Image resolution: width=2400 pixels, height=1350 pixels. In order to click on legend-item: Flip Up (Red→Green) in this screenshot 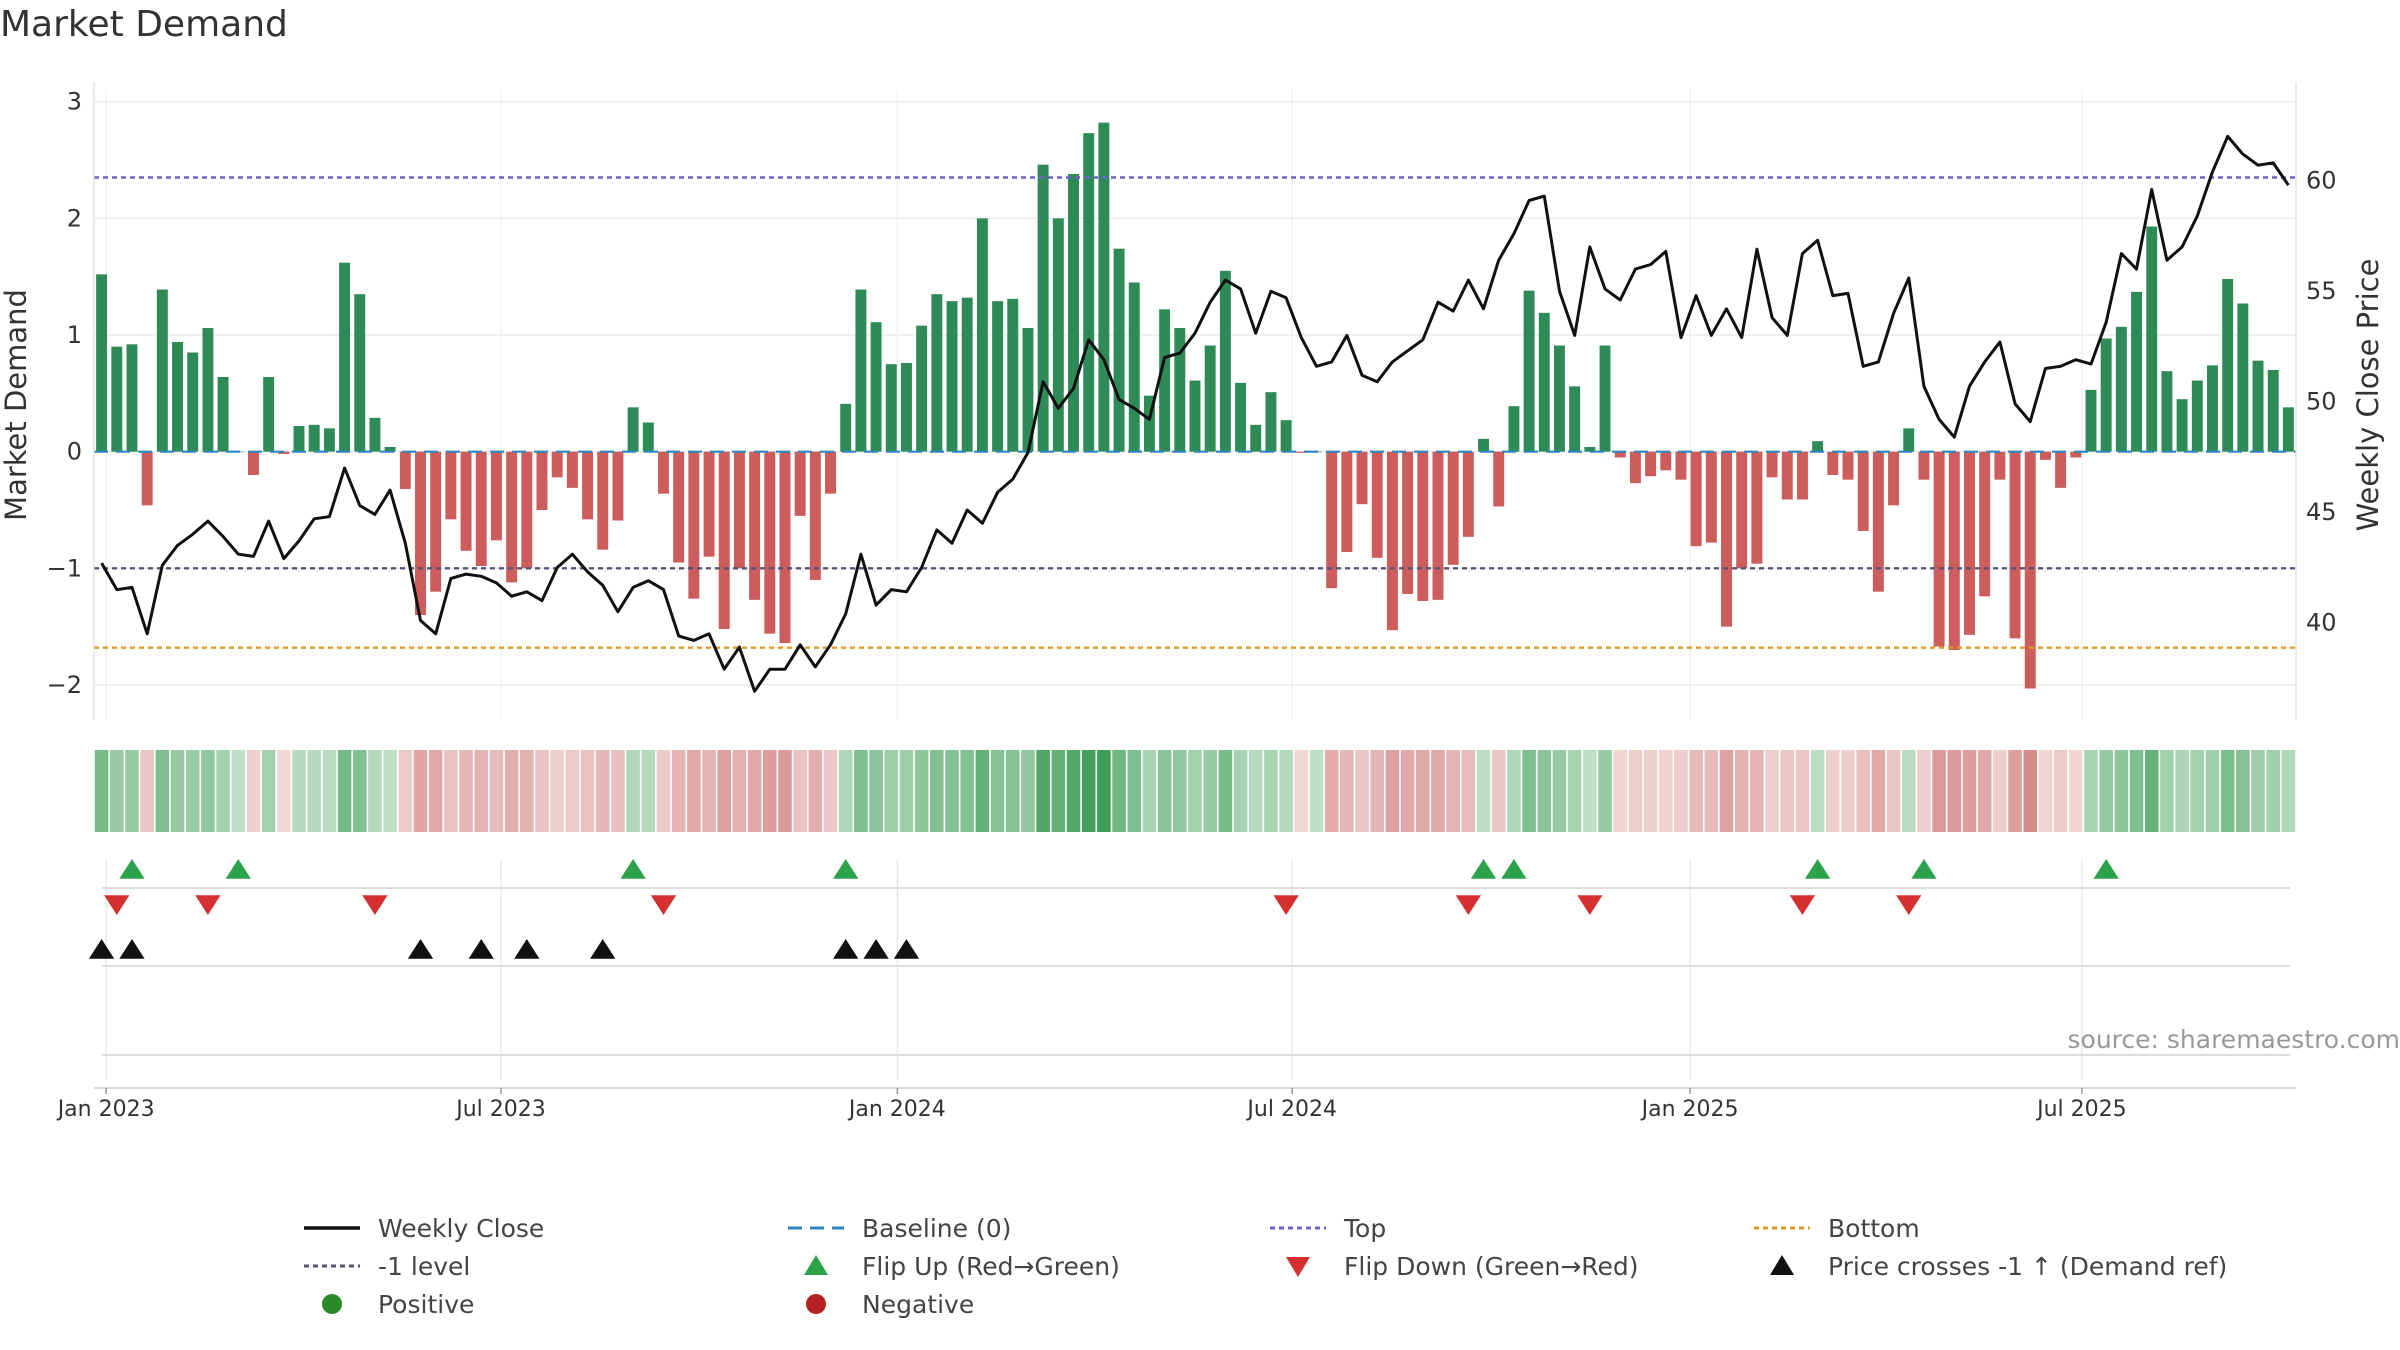, I will do `click(952, 1266)`.